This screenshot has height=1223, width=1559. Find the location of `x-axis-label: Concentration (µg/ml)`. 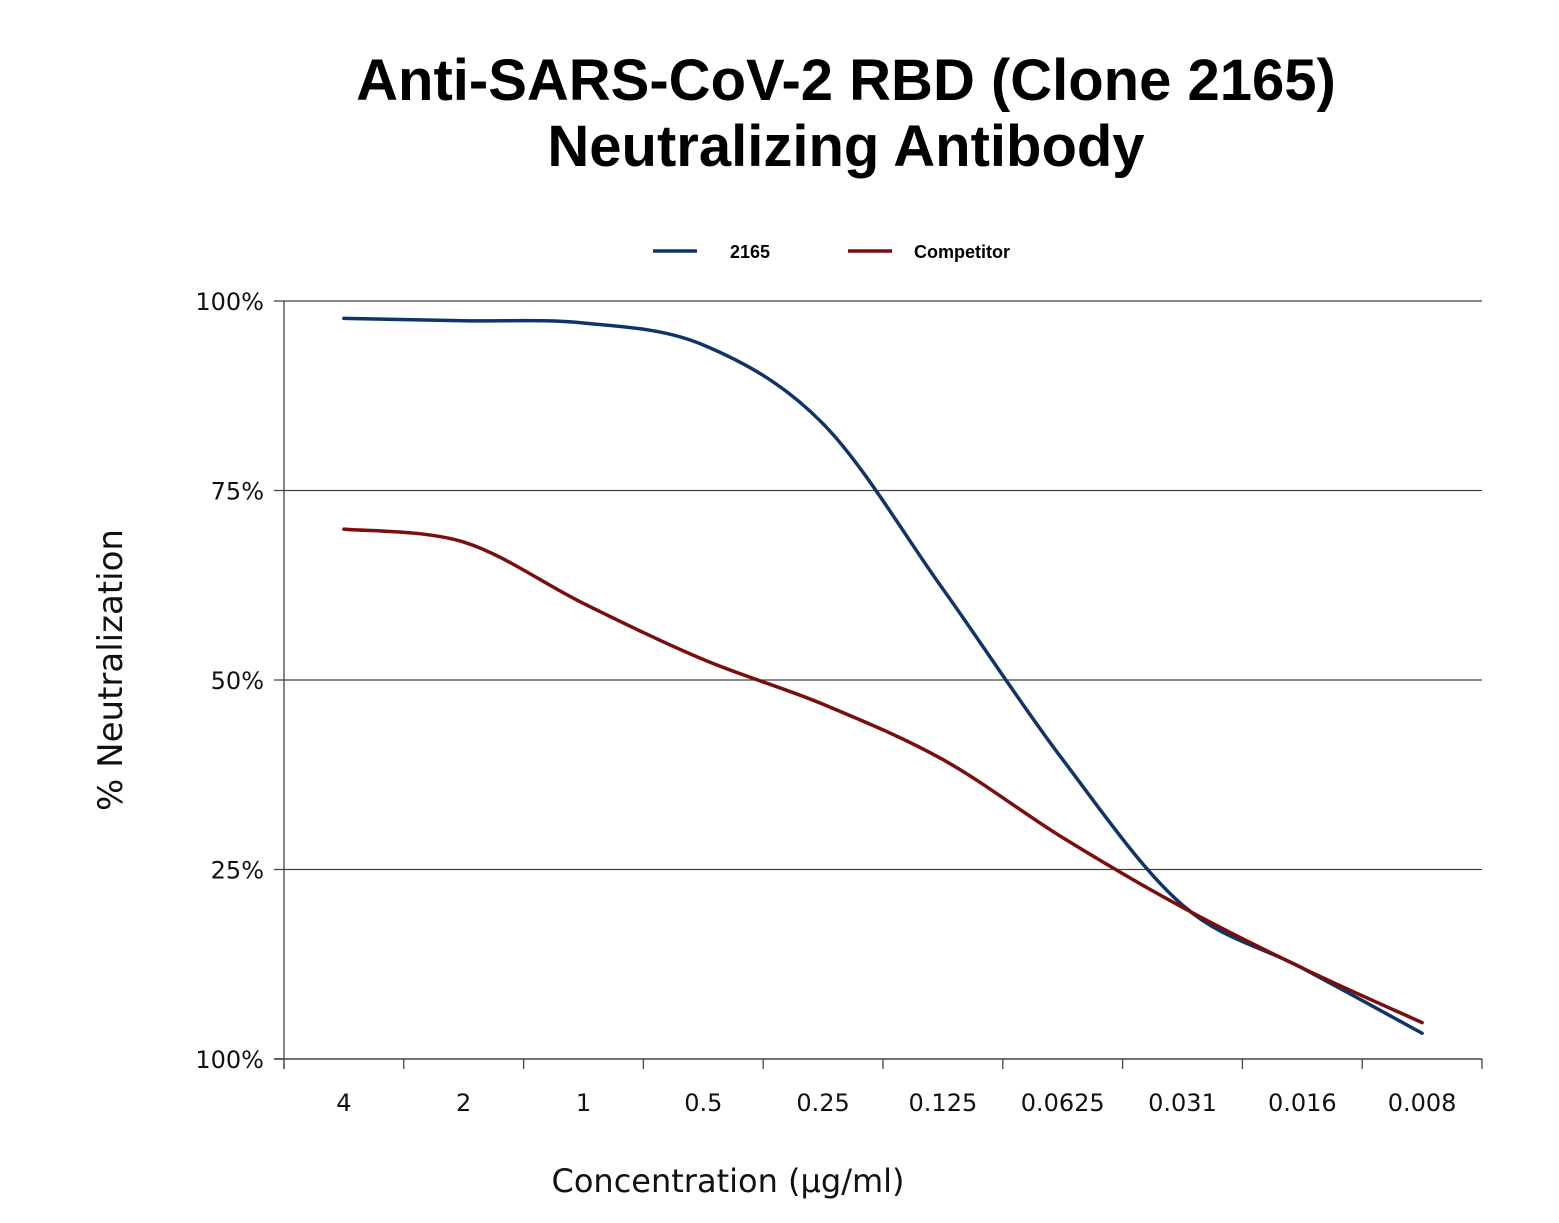

x-axis-label: Concentration (µg/ml) is located at coordinates (727, 1181).